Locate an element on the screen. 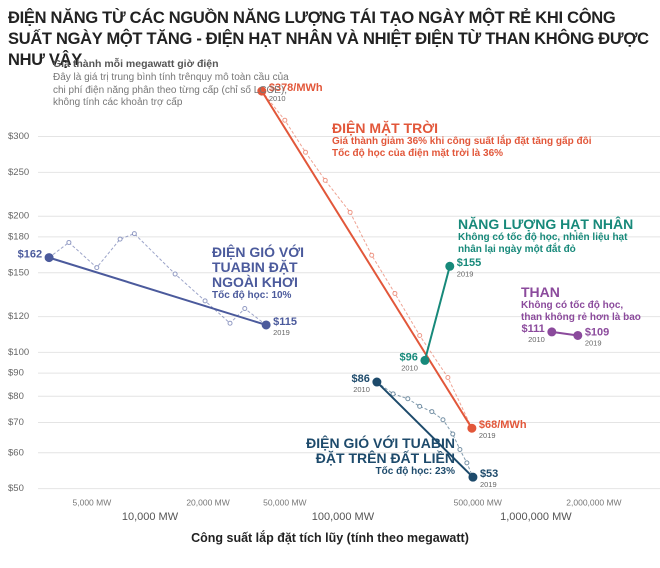 The image size is (660, 568). value-label: $86 is located at coordinates (361, 379).